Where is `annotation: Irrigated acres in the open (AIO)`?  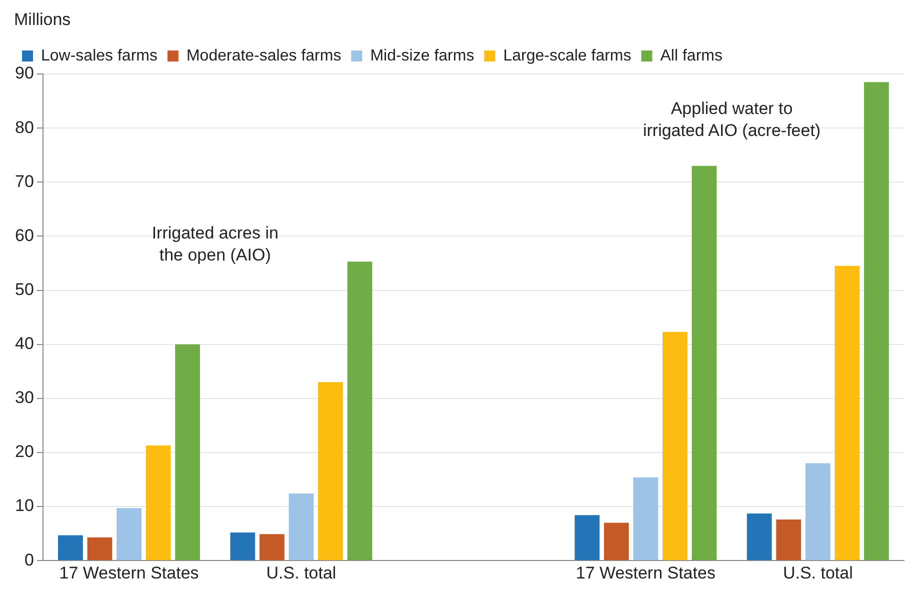 annotation: Irrigated acres in the open (AIO) is located at coordinates (215, 244).